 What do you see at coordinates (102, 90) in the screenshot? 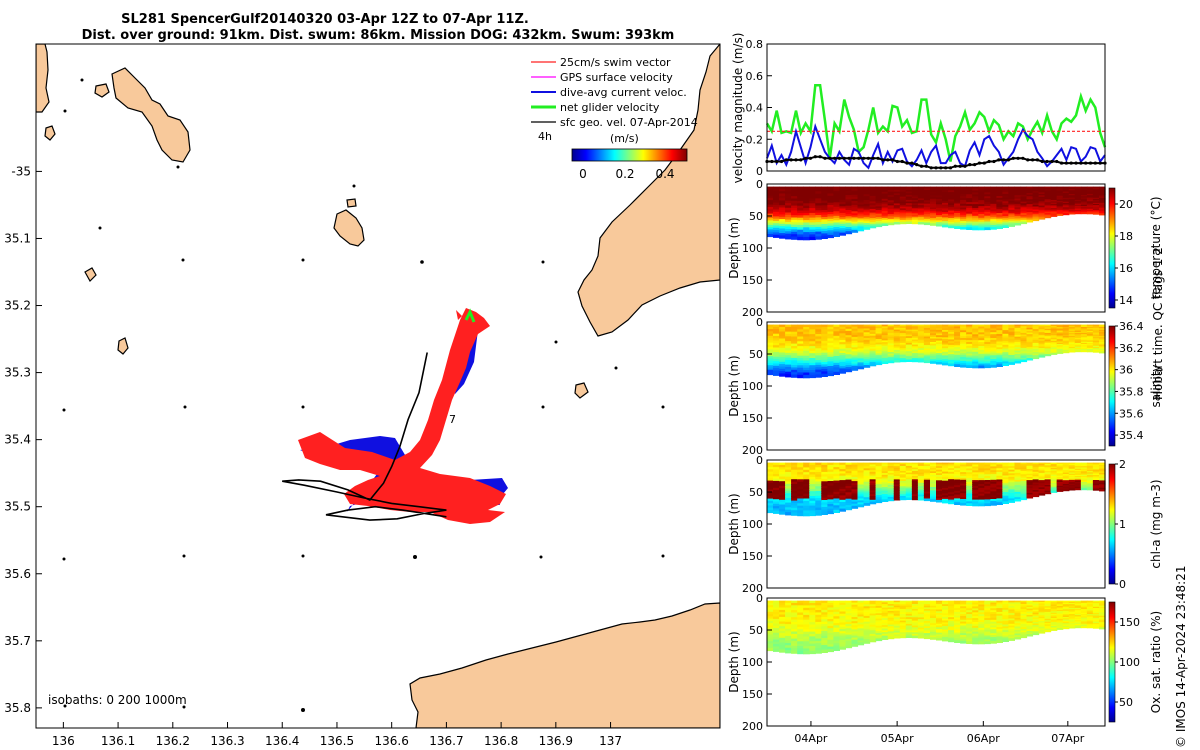
I see `islet` at bounding box center [102, 90].